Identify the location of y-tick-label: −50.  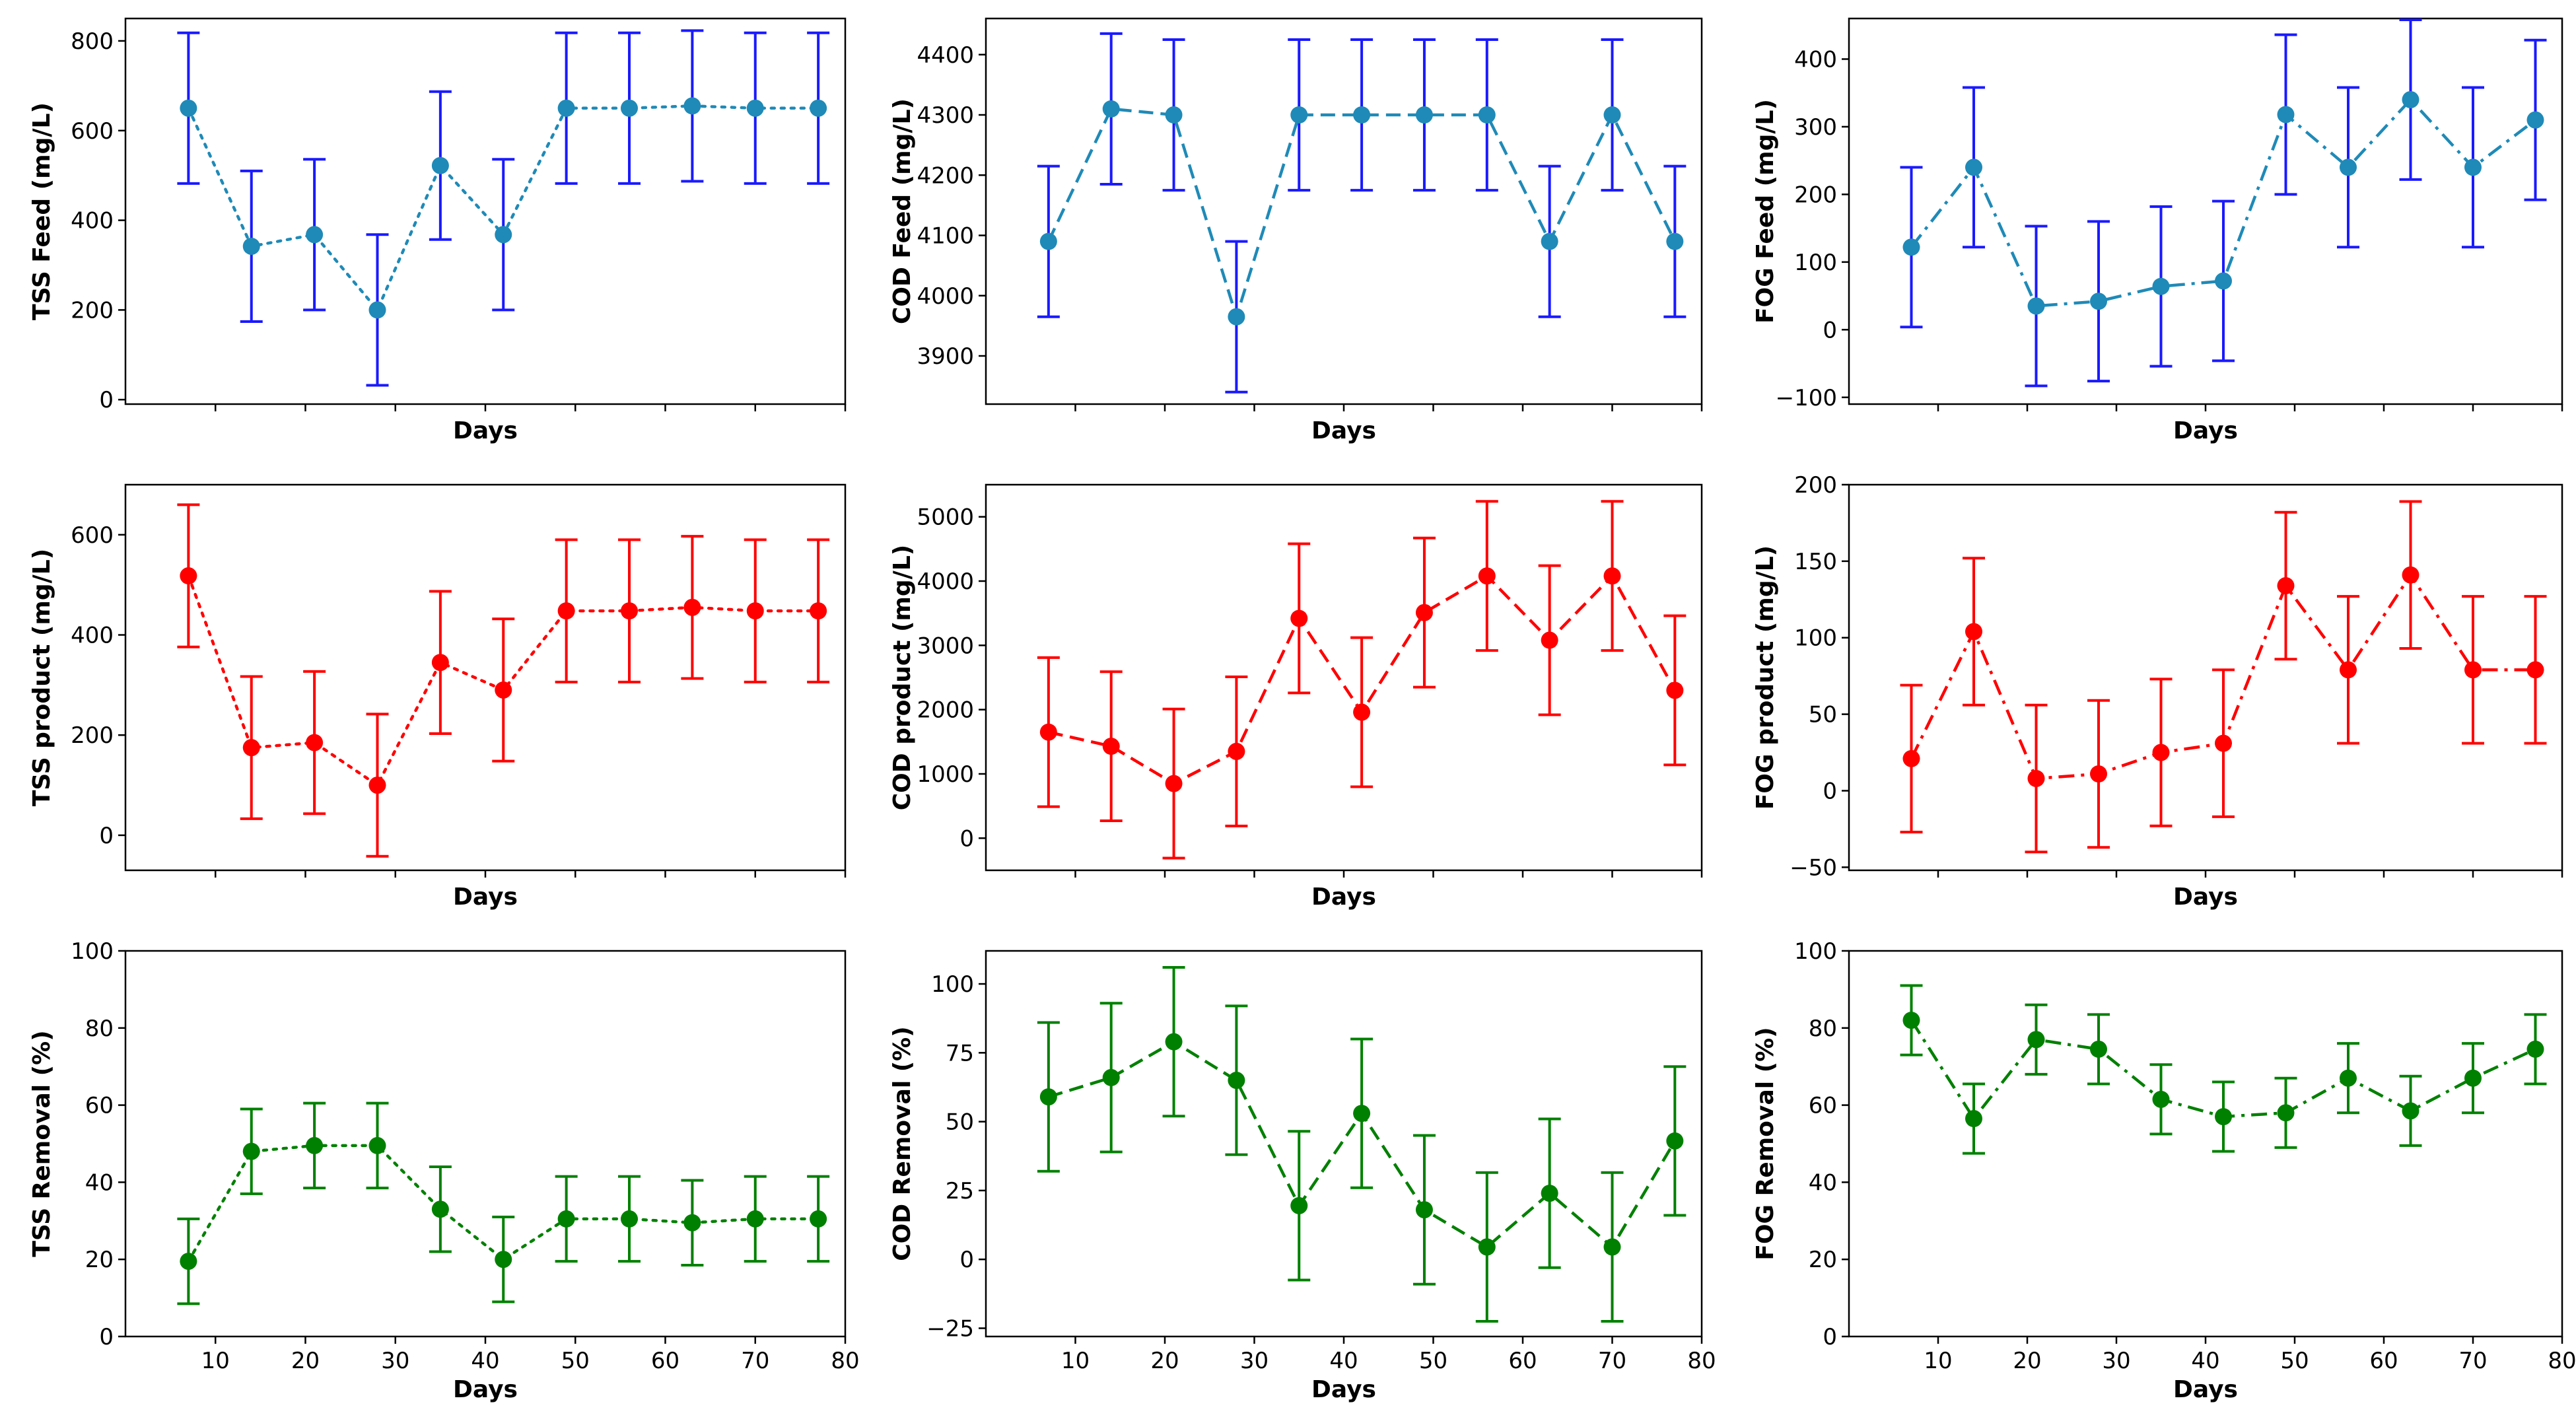
(1814, 867).